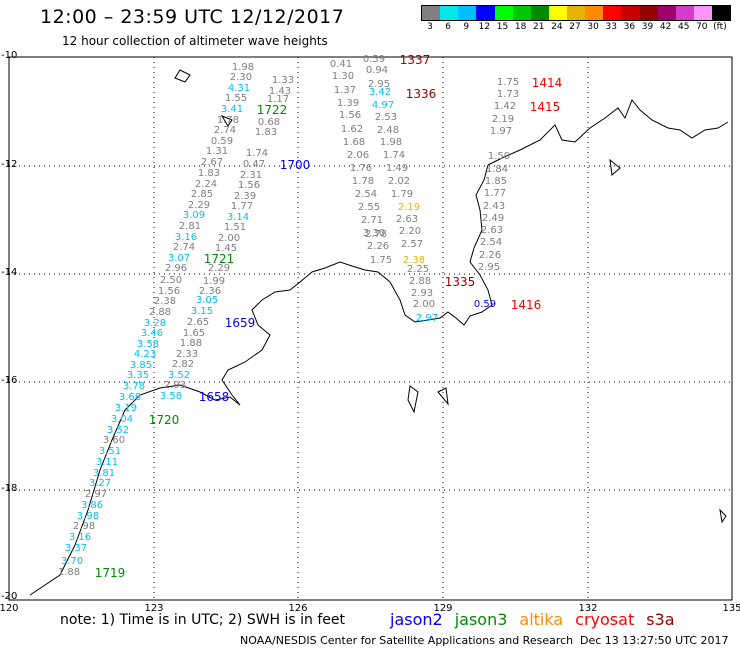 The image size is (740, 650). Describe the element at coordinates (272, 110) in the screenshot. I see `track-time-label: 1722` at that location.